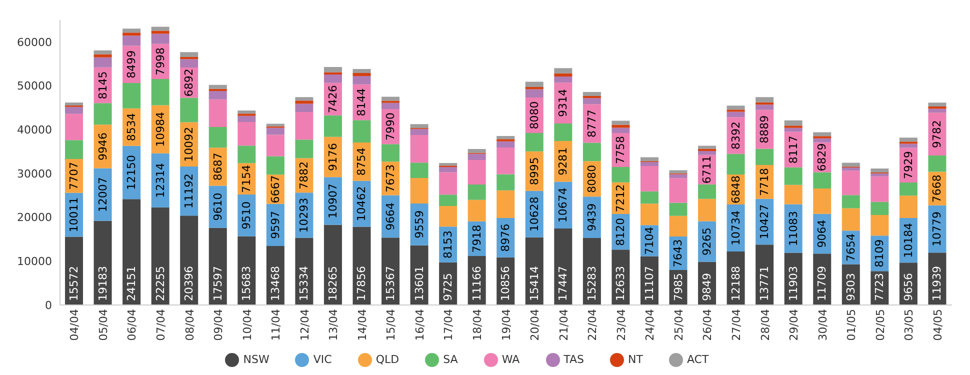 This screenshot has width=970, height=375. Describe the element at coordinates (707, 170) in the screenshot. I see `data-label: 6711` at that location.